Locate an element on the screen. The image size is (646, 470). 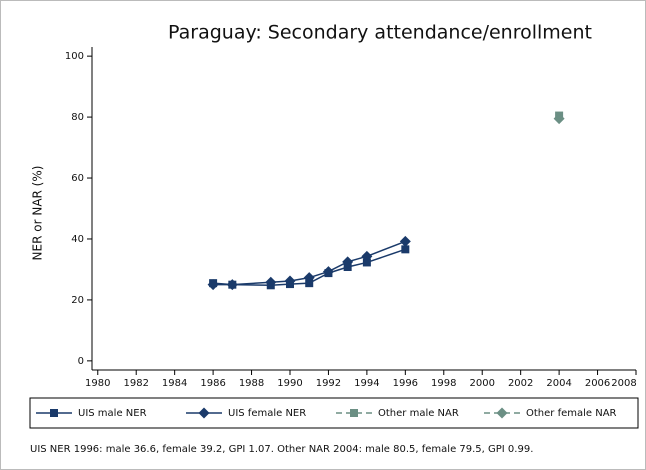
legend-label: UIS female NER is located at coordinates (267, 413).